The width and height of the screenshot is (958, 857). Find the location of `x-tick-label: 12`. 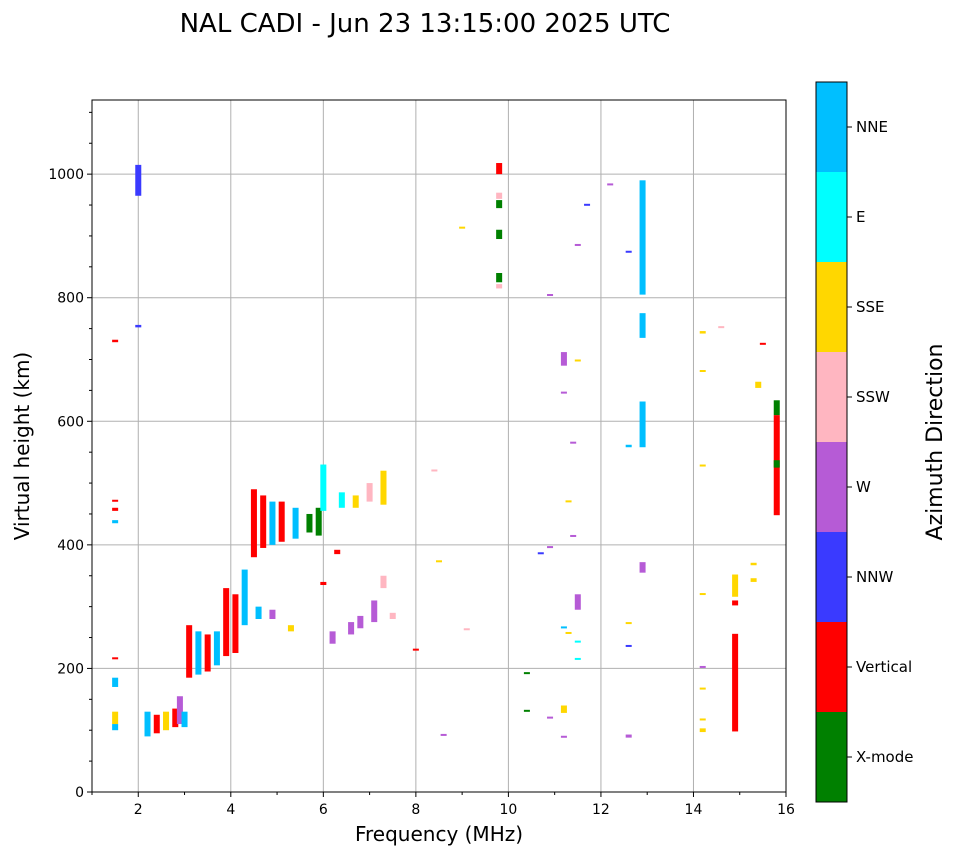

x-tick-label: 12 is located at coordinates (601, 810).